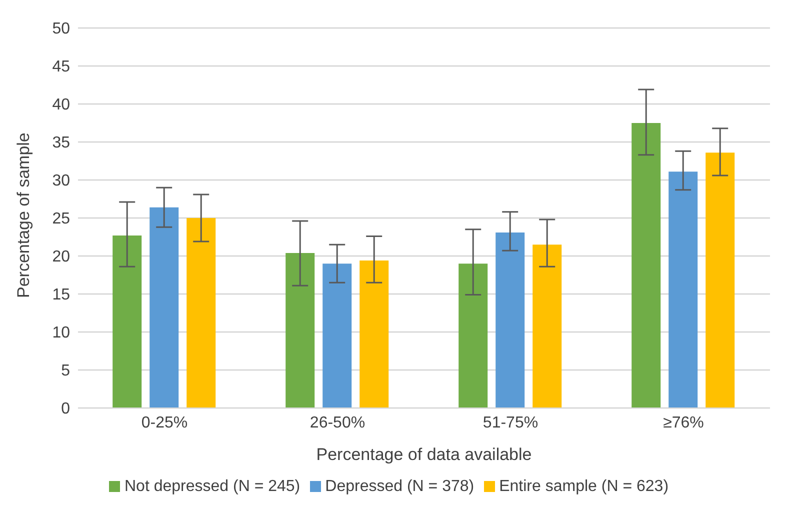 This screenshot has width=798, height=514. What do you see at coordinates (61, 105) in the screenshot?
I see `y-tick-label: 40` at bounding box center [61, 105].